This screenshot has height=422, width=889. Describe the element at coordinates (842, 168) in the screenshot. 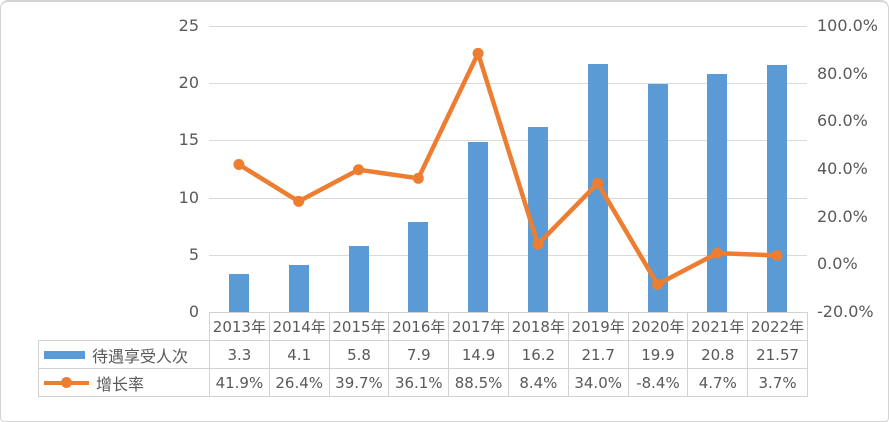

I see `y-axis-tick-right: 40.0%` at that location.